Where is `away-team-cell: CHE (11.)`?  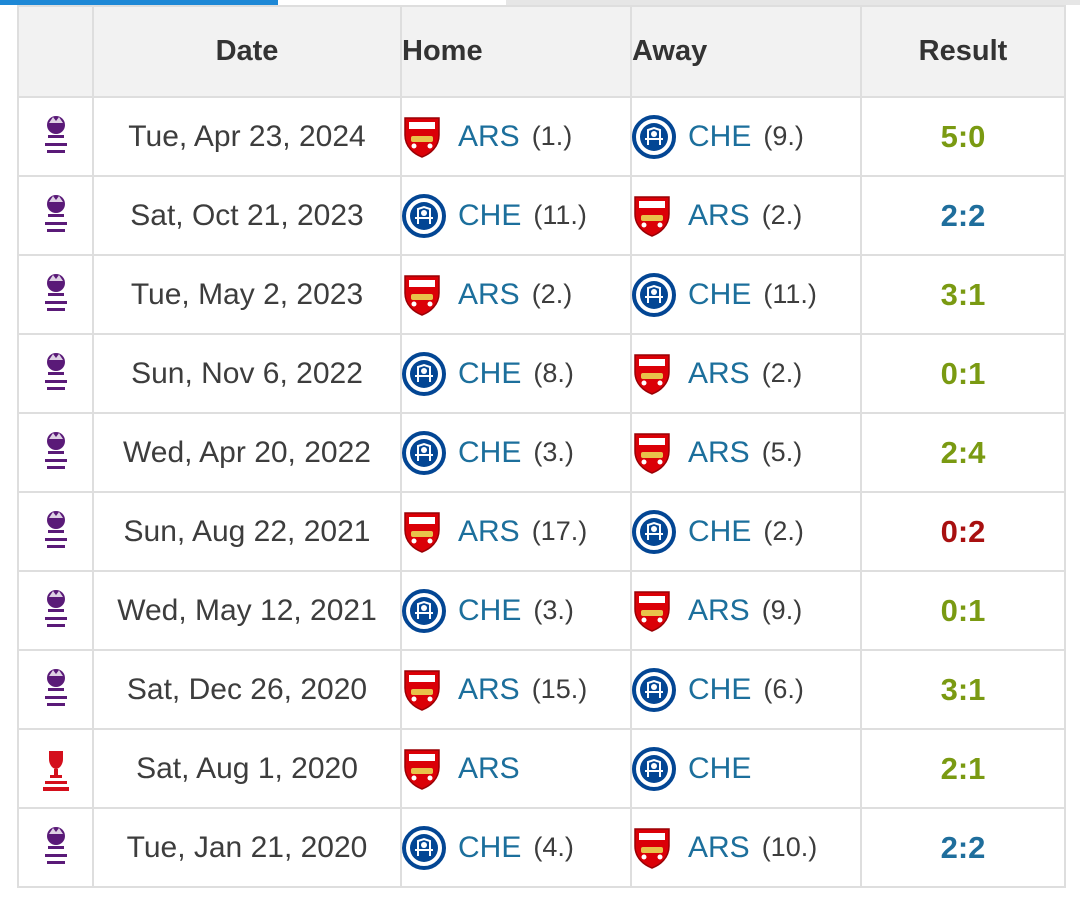 away-team-cell: CHE (11.) is located at coordinates (746, 294).